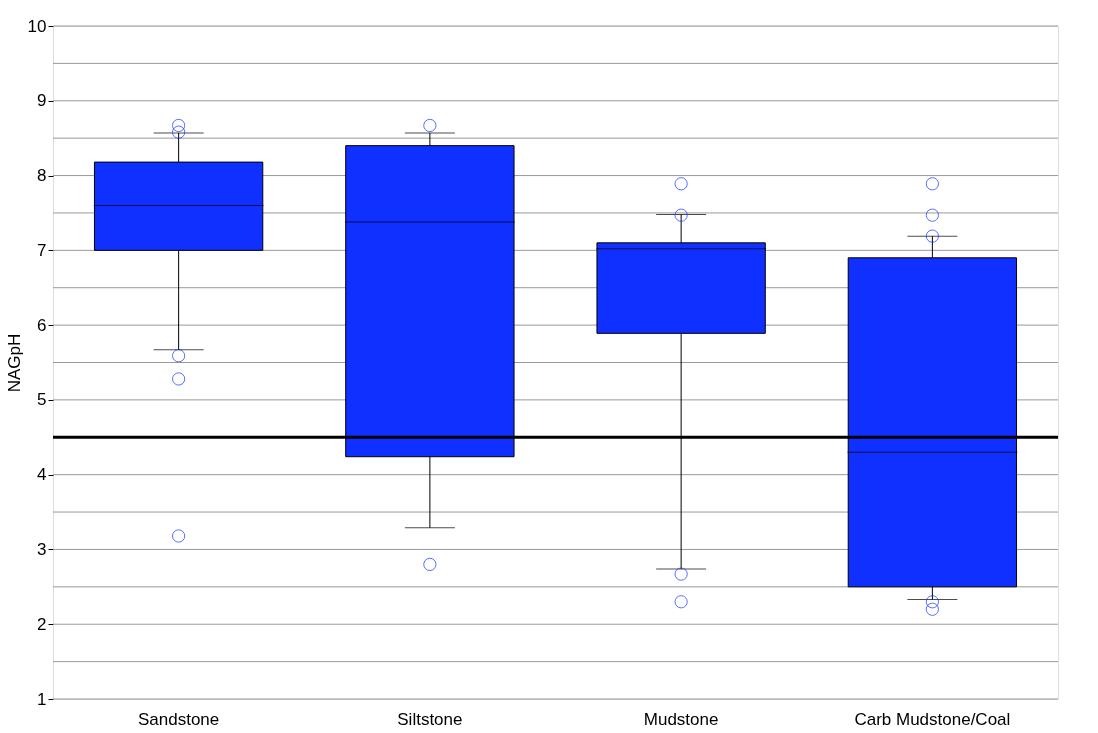 The height and width of the screenshot is (733, 1098). What do you see at coordinates (42, 176) in the screenshot?
I see `y-tick-label: 8` at bounding box center [42, 176].